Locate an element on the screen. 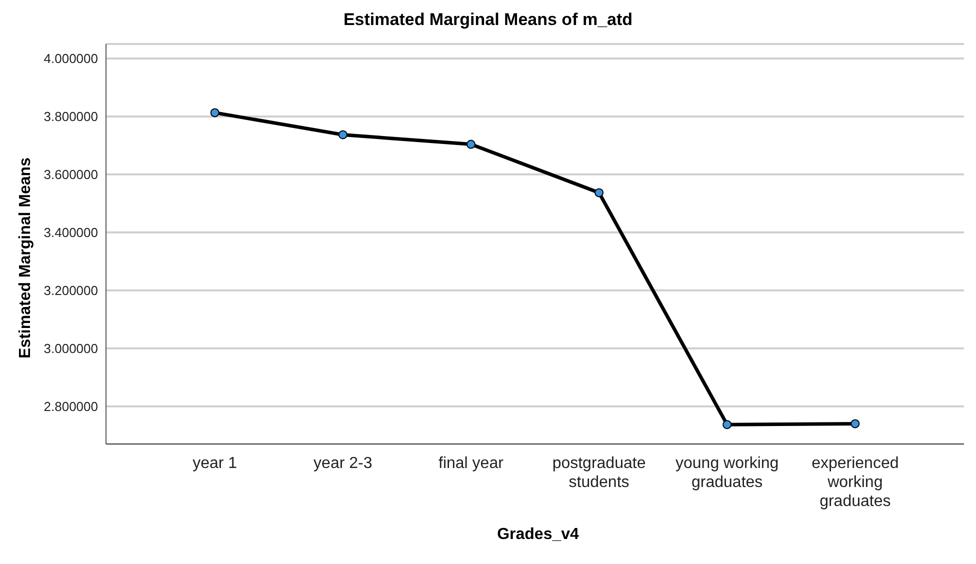 This screenshot has width=976, height=564. x-tick-label: experienced working graduates is located at coordinates (855, 482).